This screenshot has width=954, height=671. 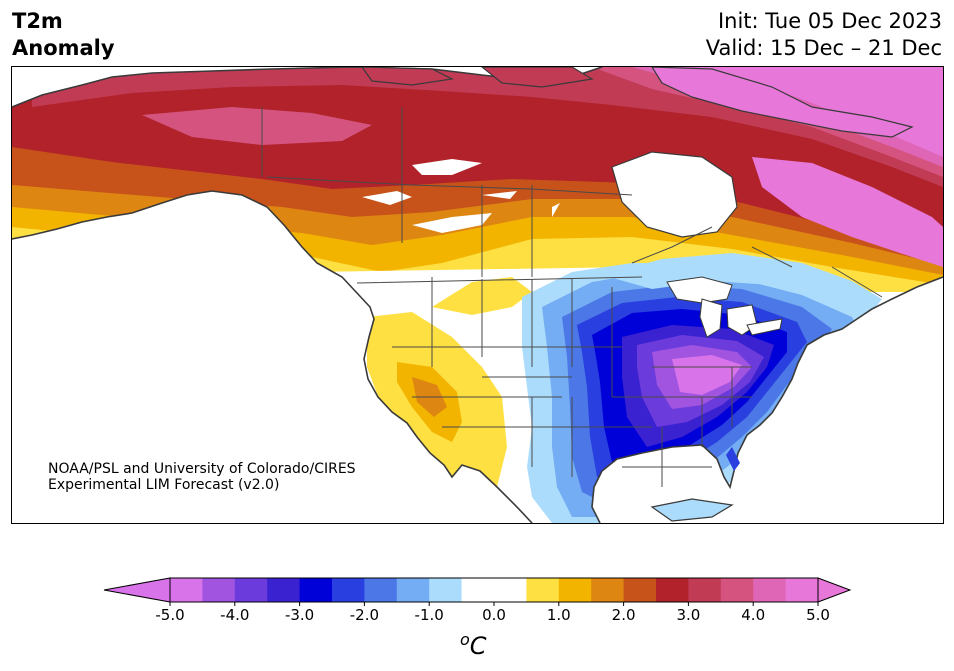 I want to click on colorbar-tick-label: -1.0, so click(x=429, y=615).